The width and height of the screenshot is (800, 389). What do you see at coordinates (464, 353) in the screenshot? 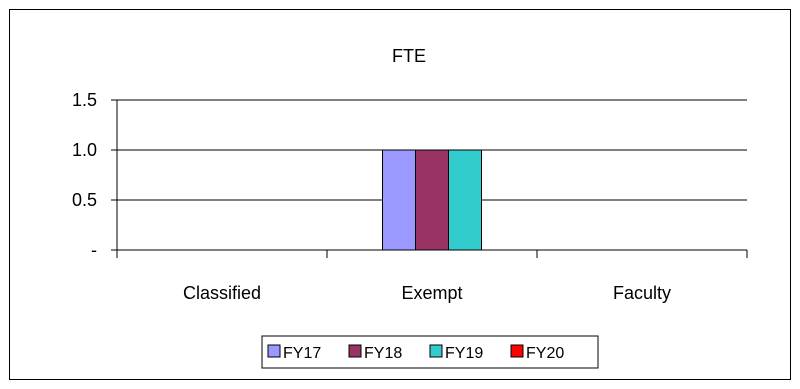
I see `legend-label: FY19` at bounding box center [464, 353].